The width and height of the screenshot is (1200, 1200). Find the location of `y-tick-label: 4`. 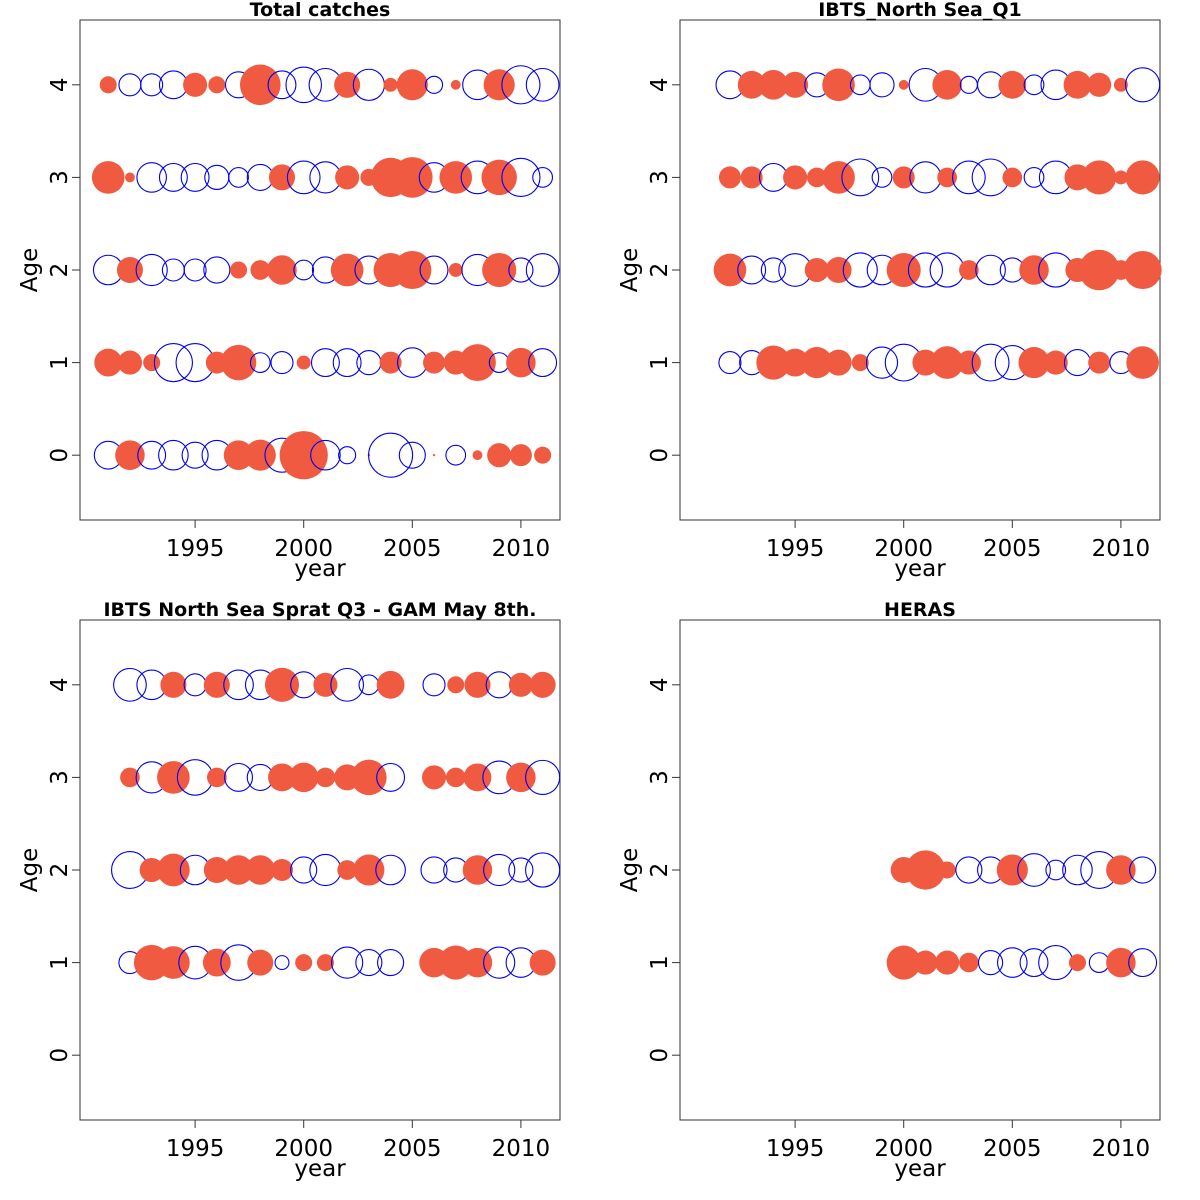

y-tick-label: 4 is located at coordinates (660, 84).